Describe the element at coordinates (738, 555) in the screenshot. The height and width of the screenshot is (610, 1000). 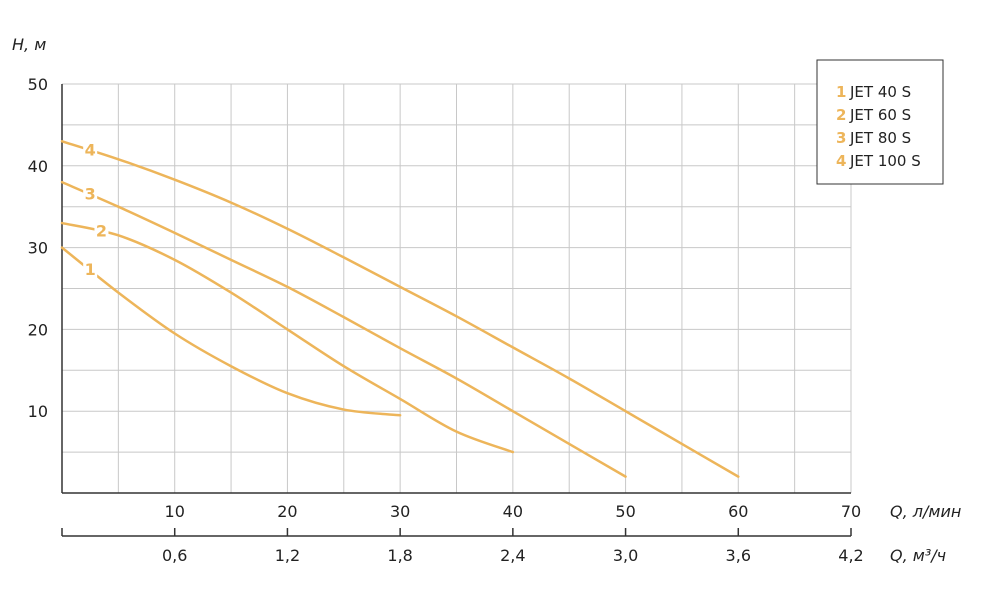
I see `secondary-x-tick-label: 3,6` at that location.